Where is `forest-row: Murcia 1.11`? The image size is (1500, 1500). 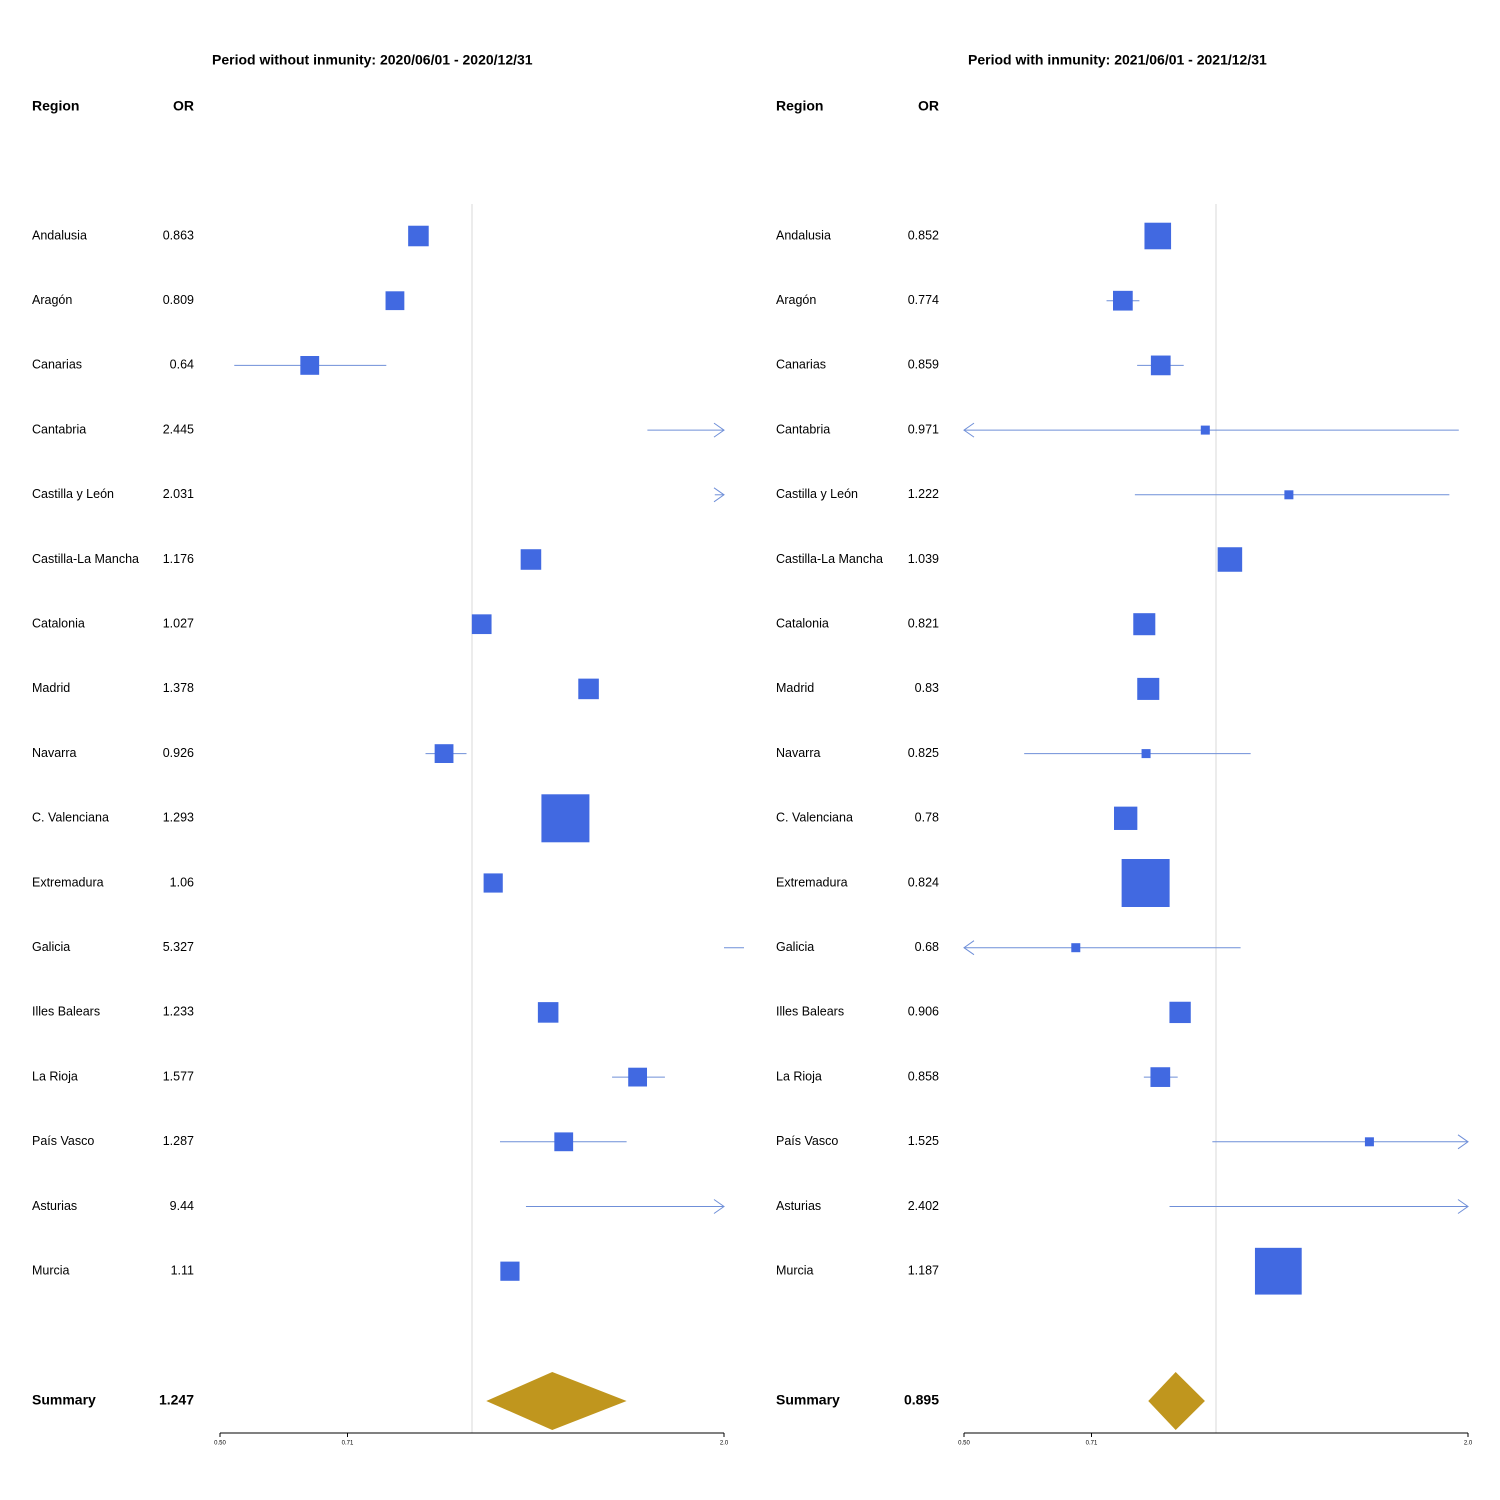 forest-row: Murcia 1.11 is located at coordinates (276, 1271).